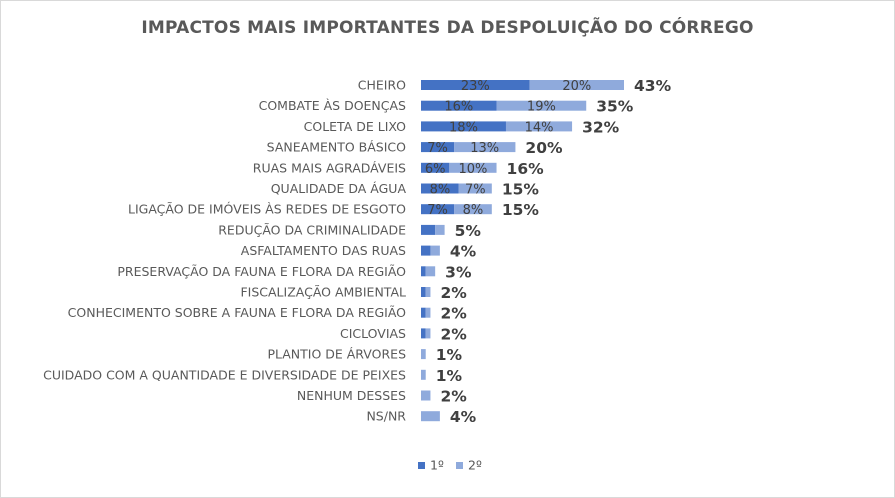  What do you see at coordinates (458, 272) in the screenshot?
I see `total-label: 3%` at bounding box center [458, 272].